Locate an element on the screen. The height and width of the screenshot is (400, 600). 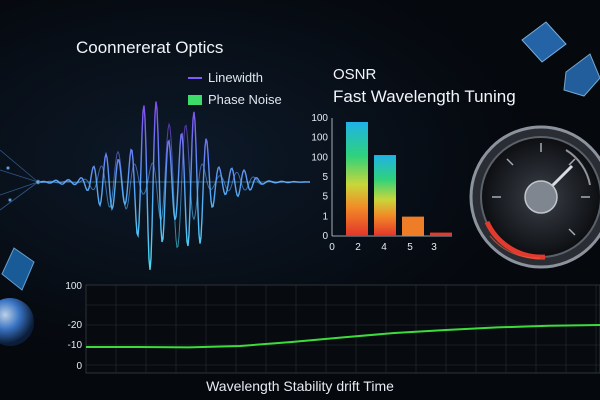
gauge-ticks is located at coordinates (541, 189).